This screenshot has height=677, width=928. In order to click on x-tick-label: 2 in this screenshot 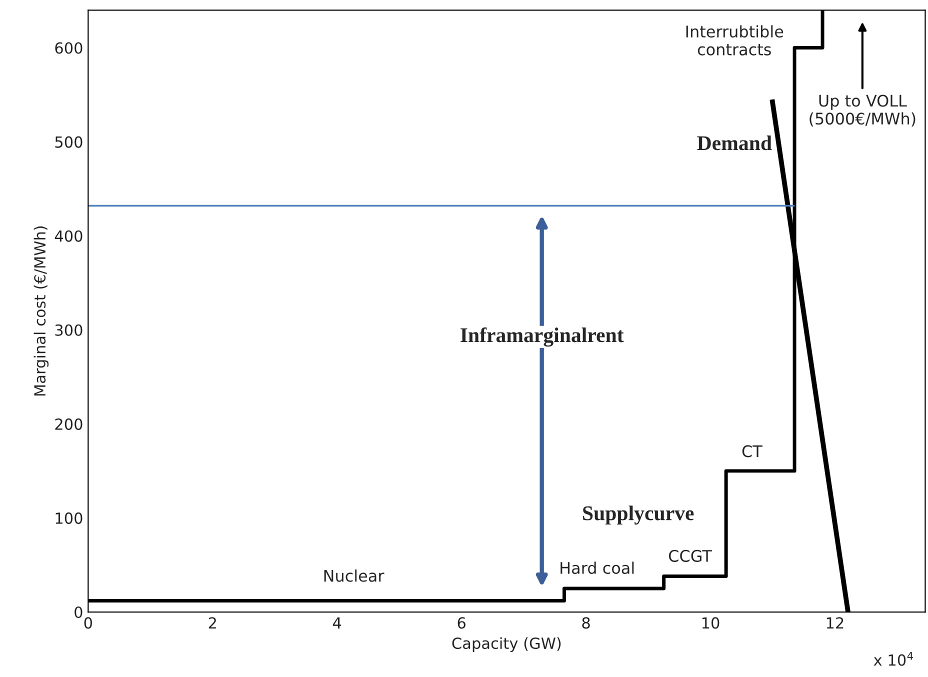, I will do `click(212, 622)`.